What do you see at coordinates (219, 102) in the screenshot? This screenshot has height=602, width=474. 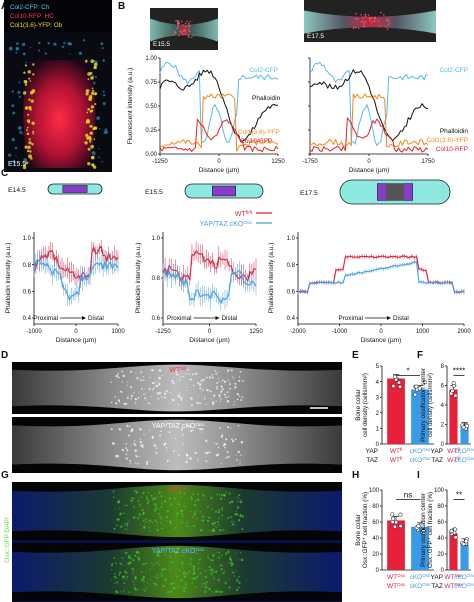 I see `plot-B-left-series-Col2-CFP` at bounding box center [219, 102].